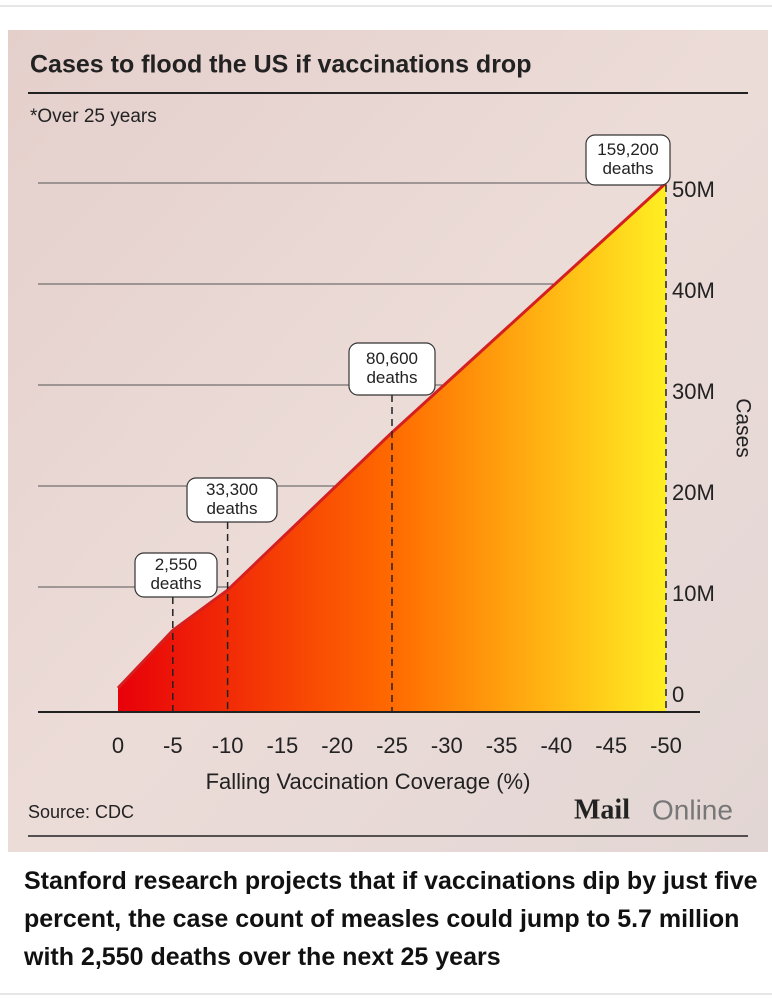 Image resolution: width=772 pixels, height=1000 pixels. What do you see at coordinates (692, 809) in the screenshot?
I see `brand-online: Online` at bounding box center [692, 809].